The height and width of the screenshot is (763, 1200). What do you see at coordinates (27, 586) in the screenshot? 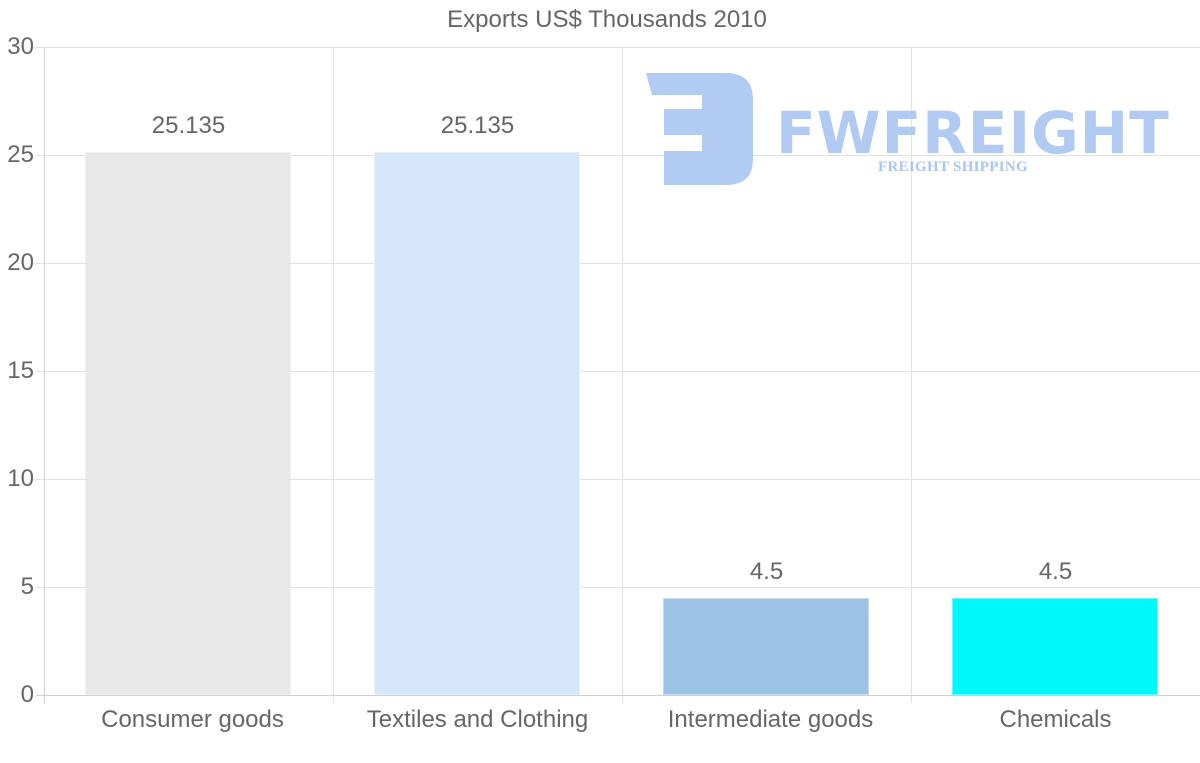
I see `y-tick-5: 5` at bounding box center [27, 586].